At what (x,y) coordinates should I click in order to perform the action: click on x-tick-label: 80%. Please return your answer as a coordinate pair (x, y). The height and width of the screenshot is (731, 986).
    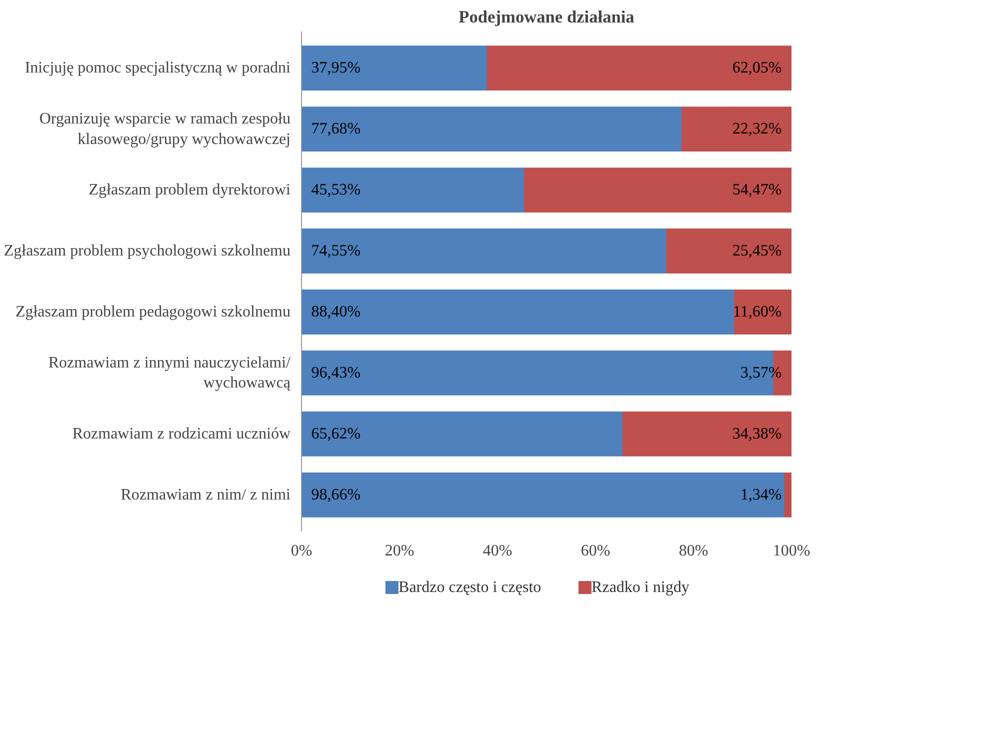
    Looking at the image, I should click on (693, 551).